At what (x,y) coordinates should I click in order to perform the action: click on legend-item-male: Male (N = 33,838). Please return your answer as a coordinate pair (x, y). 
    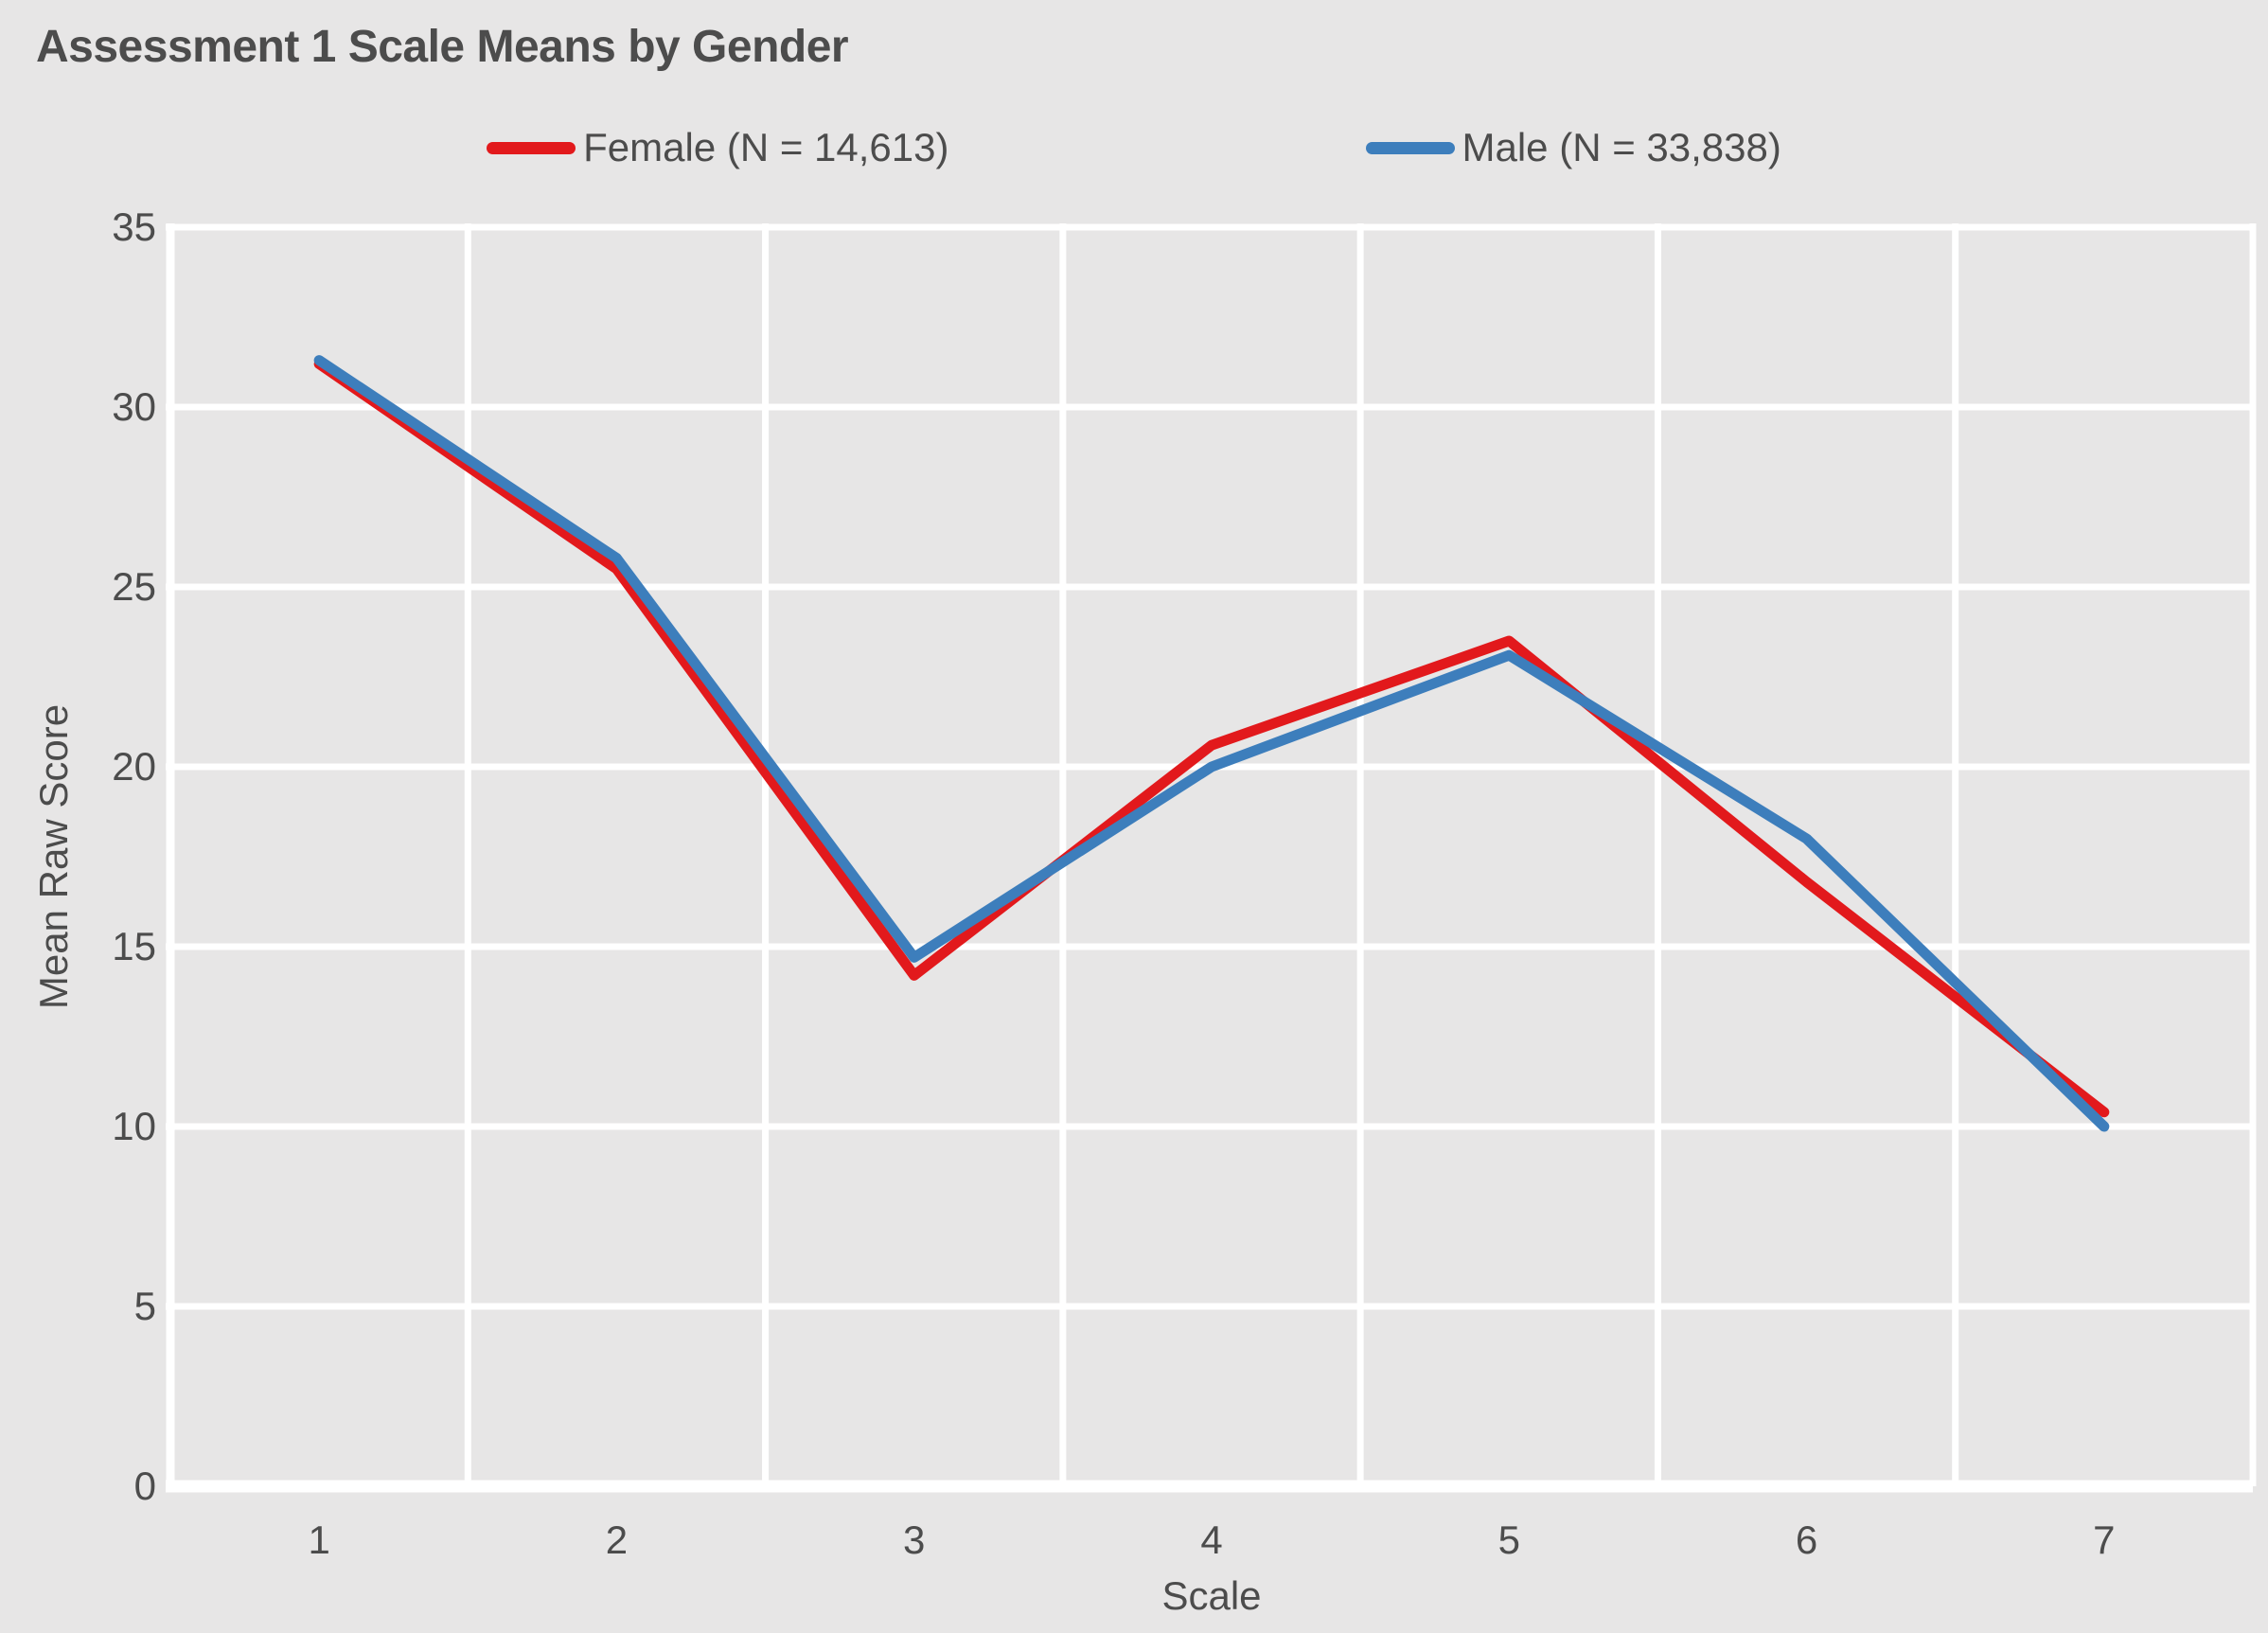
    Looking at the image, I should click on (1573, 147).